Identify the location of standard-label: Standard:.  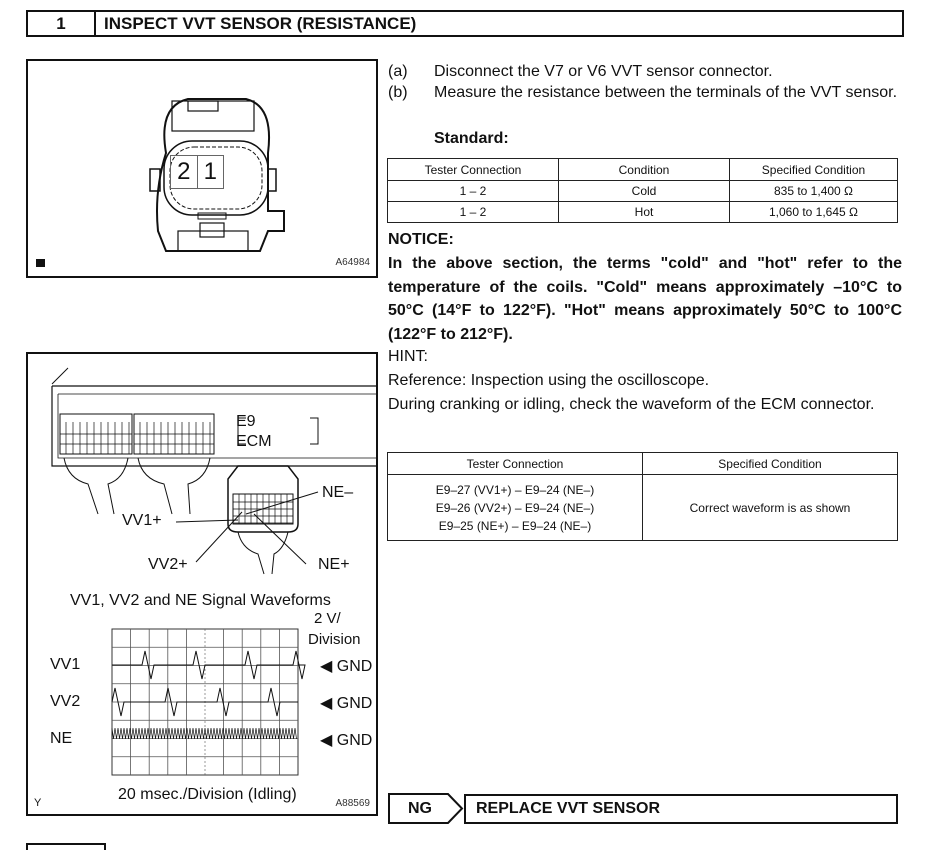
(471, 138).